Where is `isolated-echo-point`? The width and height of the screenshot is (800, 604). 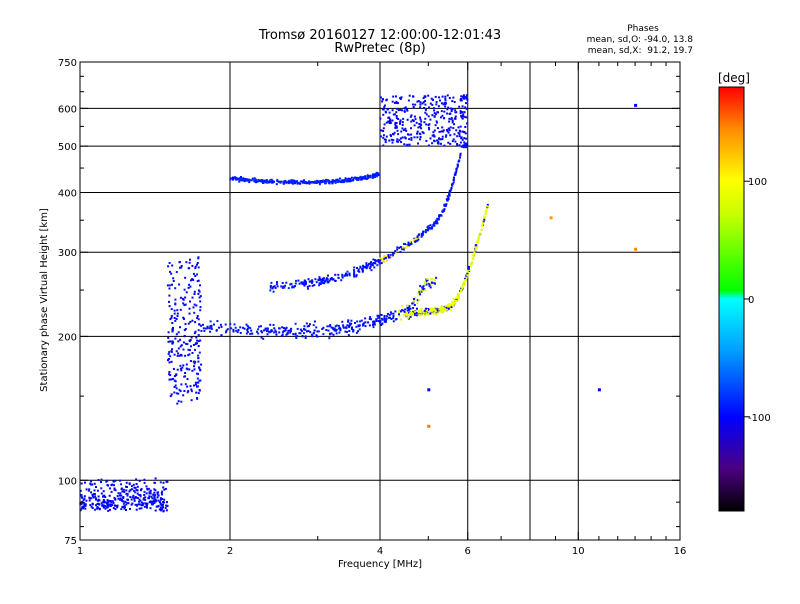 isolated-echo-point is located at coordinates (429, 426).